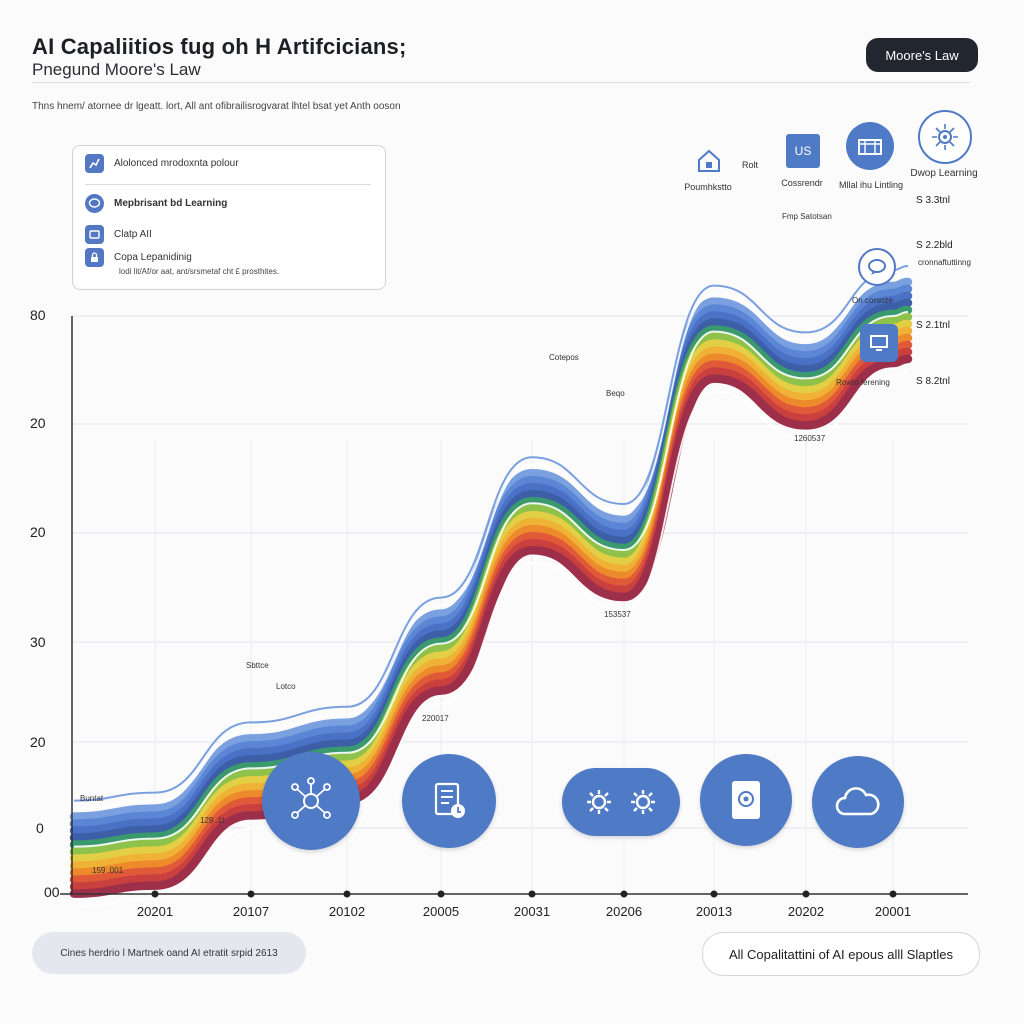  I want to click on chat-bubble-icon, so click(877, 267).